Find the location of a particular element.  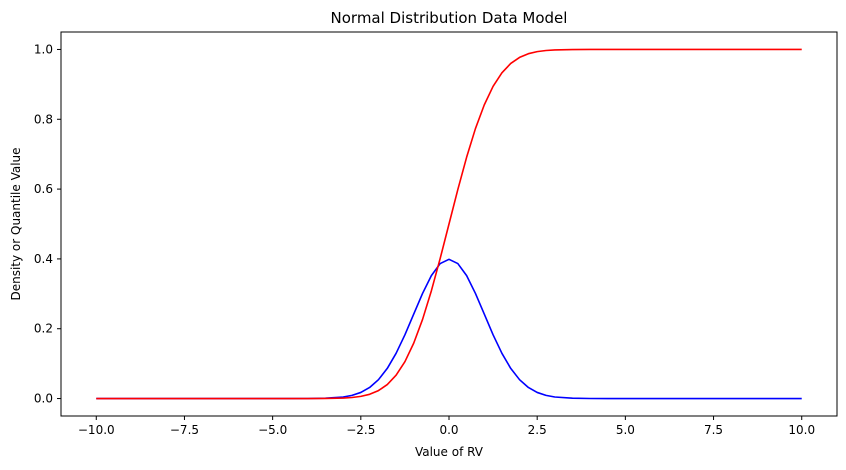

y-tick-label: 0.8 is located at coordinates (43, 119).